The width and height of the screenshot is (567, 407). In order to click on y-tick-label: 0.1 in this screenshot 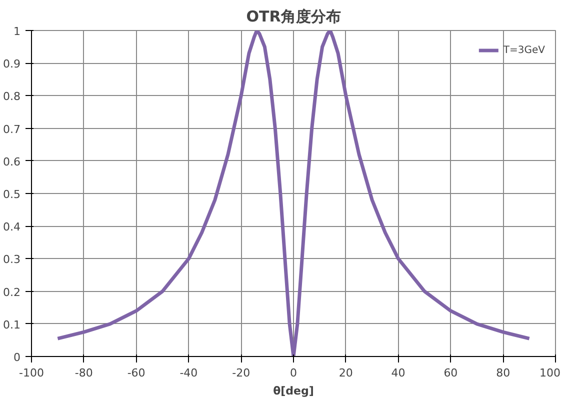, I will do `click(12, 325)`.